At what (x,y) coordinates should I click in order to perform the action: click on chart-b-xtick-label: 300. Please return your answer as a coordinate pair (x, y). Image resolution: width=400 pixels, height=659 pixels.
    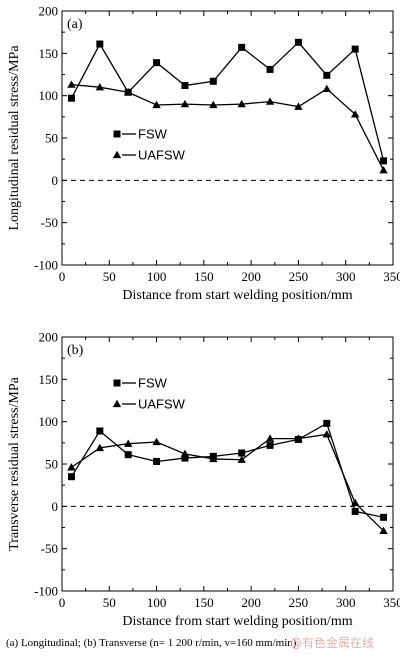
    Looking at the image, I should click on (346, 602).